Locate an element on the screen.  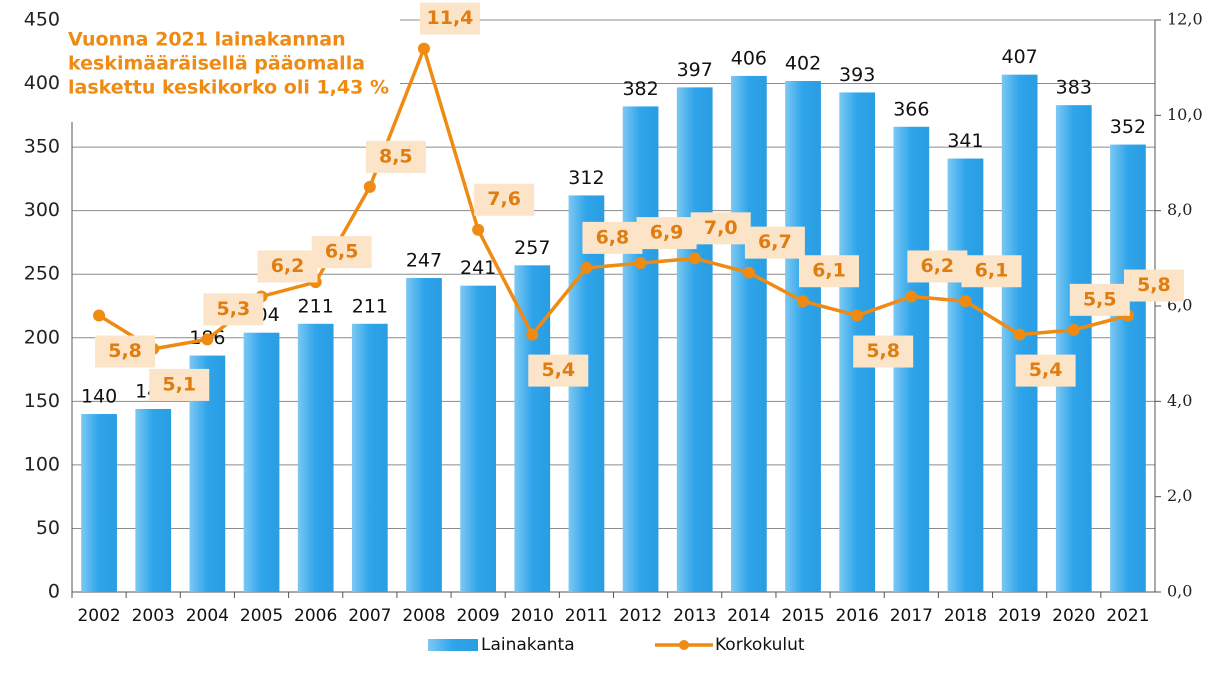
x-tick-label: 2003 is located at coordinates (153, 616).